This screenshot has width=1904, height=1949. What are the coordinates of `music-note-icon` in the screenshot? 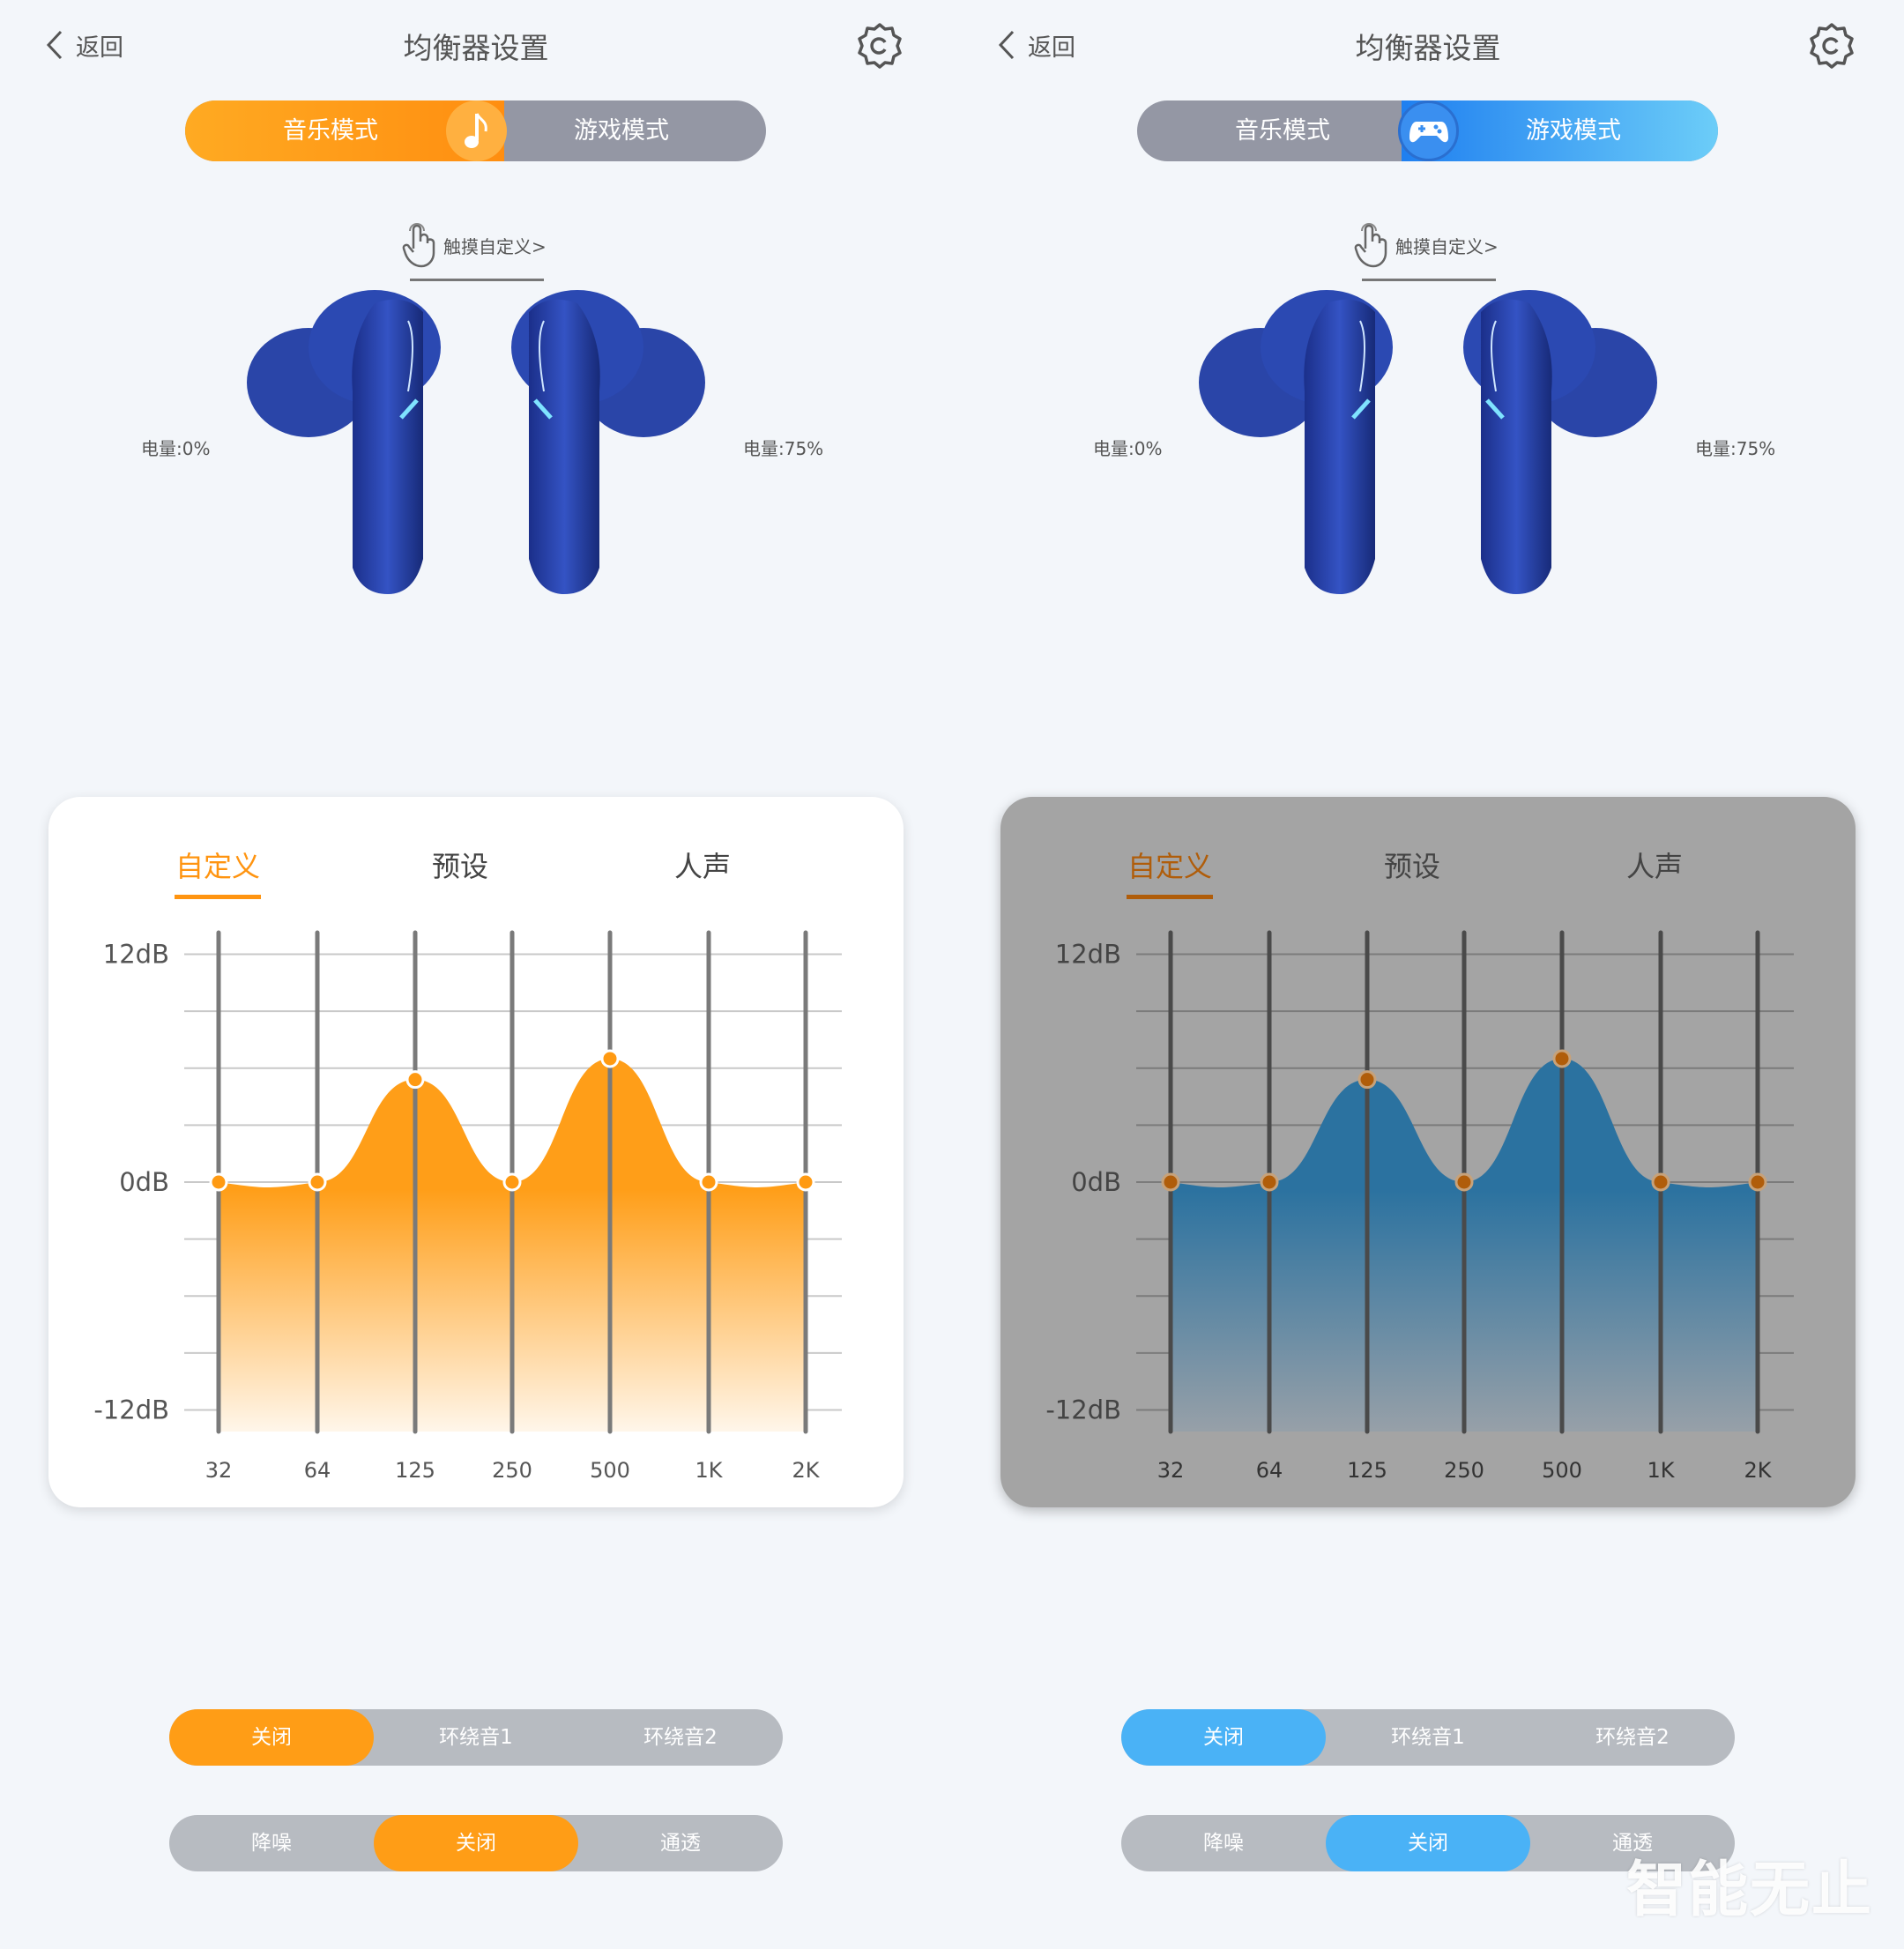 It's located at (476, 130).